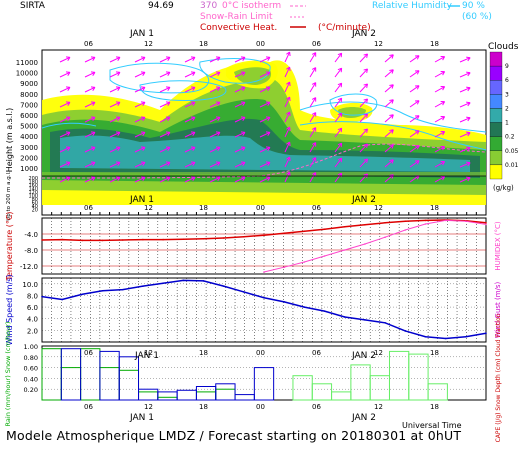 This screenshot has width=528, height=450. Describe the element at coordinates (264, 373) in the screenshot. I see `precip-panel-frame` at that location.